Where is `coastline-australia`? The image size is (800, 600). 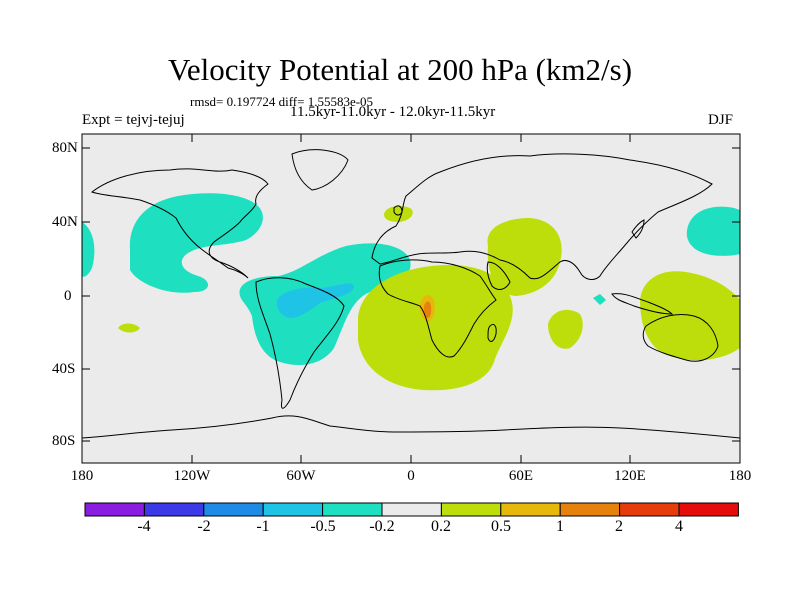 coastline-australia is located at coordinates (680, 337).